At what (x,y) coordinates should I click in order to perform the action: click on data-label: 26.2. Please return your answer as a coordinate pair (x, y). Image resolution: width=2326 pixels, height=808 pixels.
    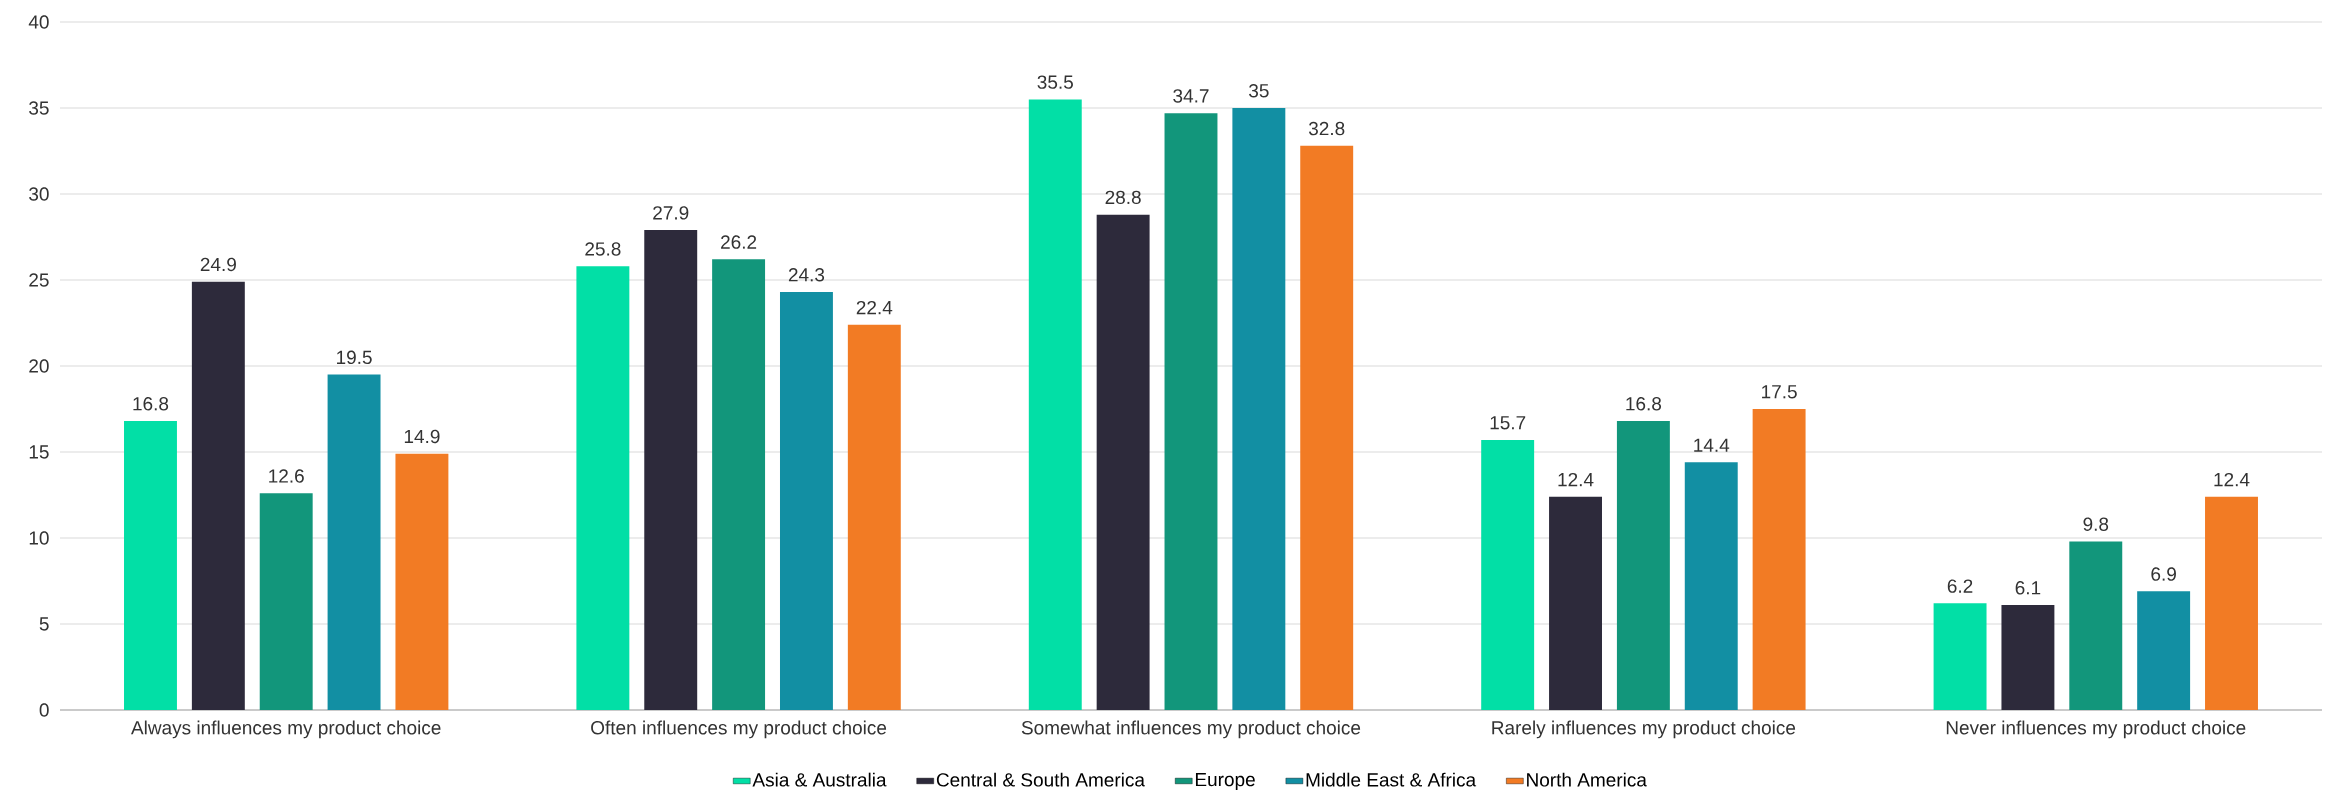
    Looking at the image, I should click on (739, 242).